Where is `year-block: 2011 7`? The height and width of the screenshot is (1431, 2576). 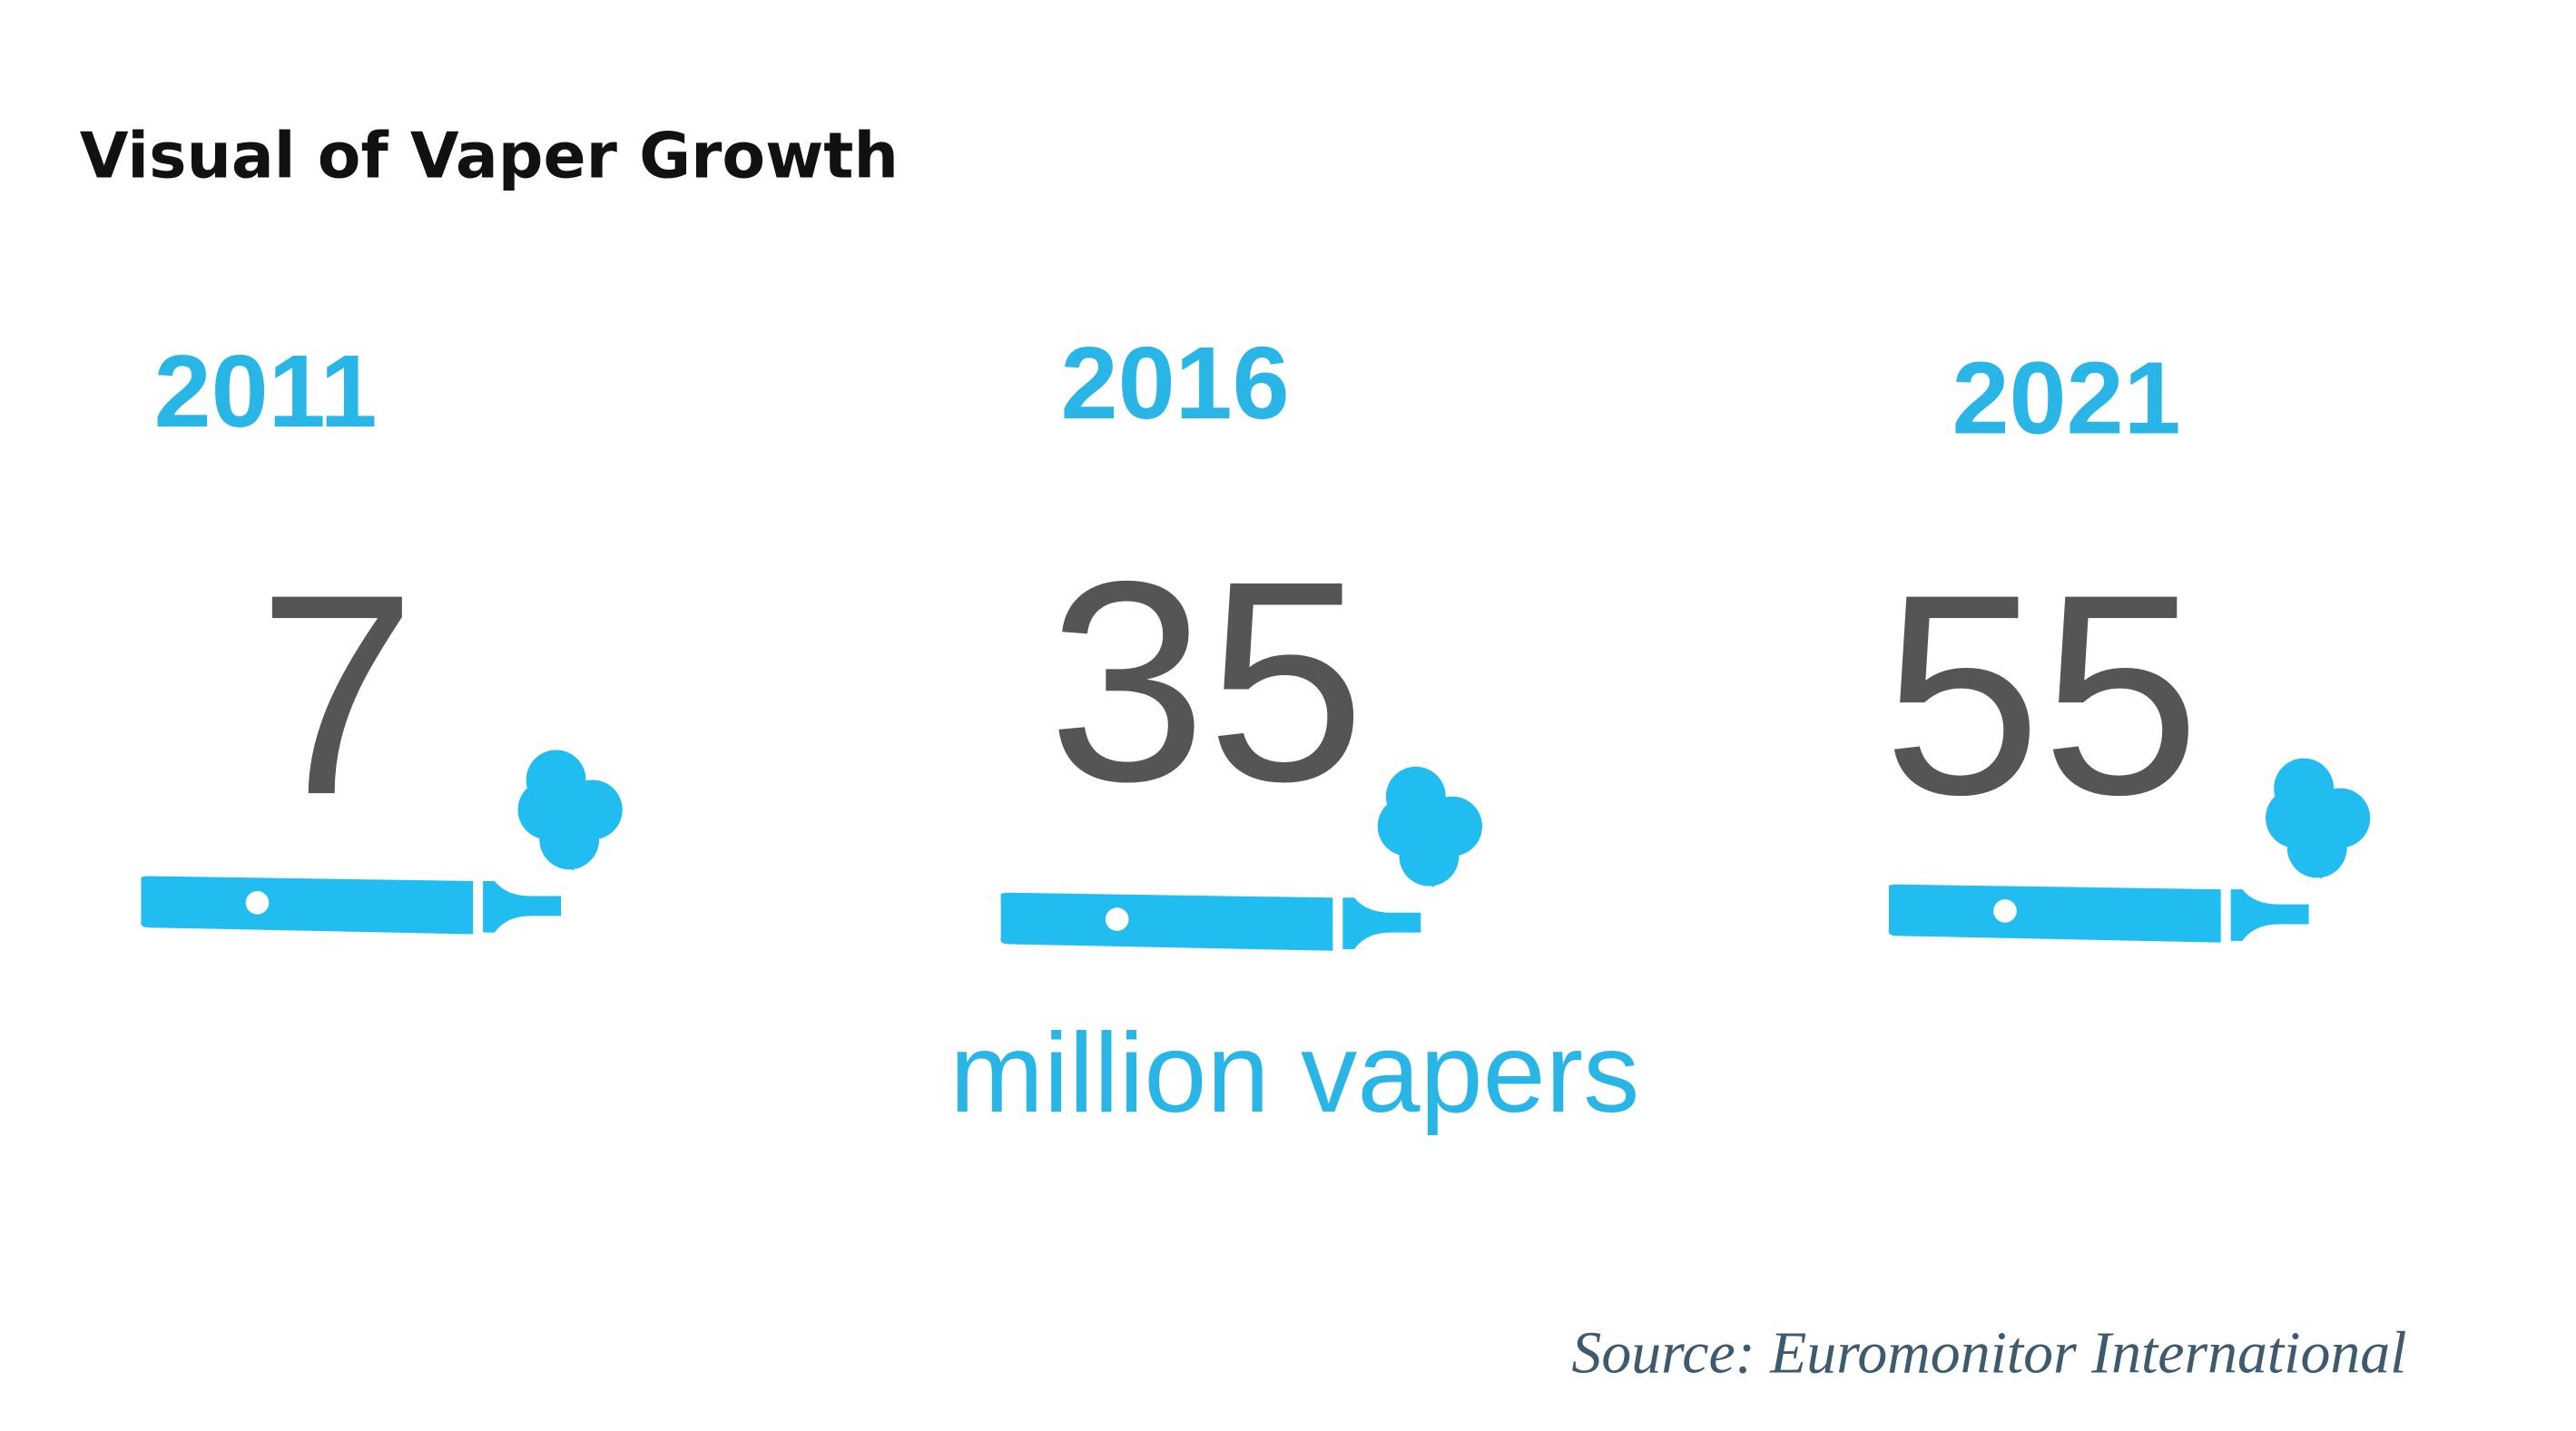
year-block: 2011 7 is located at coordinates (382, 634).